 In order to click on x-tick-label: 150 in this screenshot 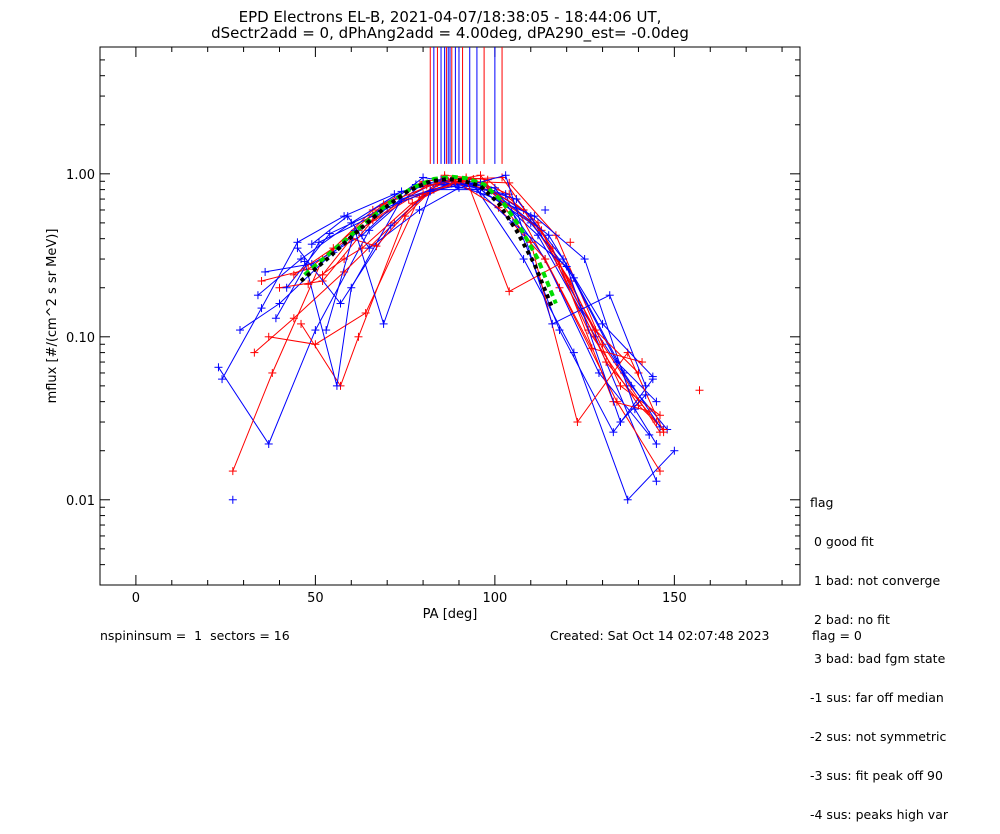, I will do `click(674, 598)`.